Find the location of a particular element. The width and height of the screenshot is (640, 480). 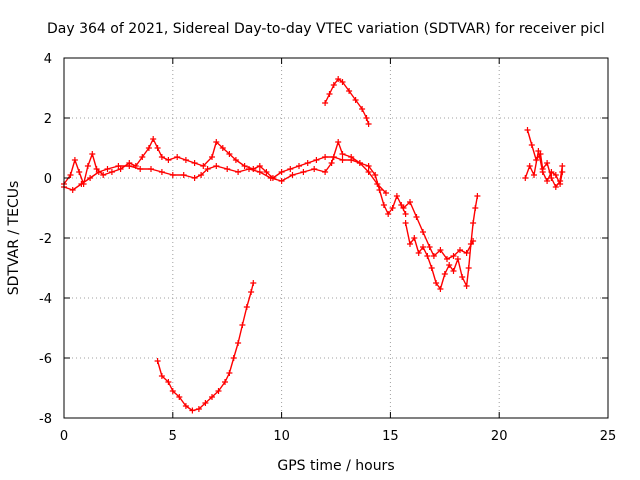

y-axis-label: SDTVAR / TECUs is located at coordinates (14, 238).